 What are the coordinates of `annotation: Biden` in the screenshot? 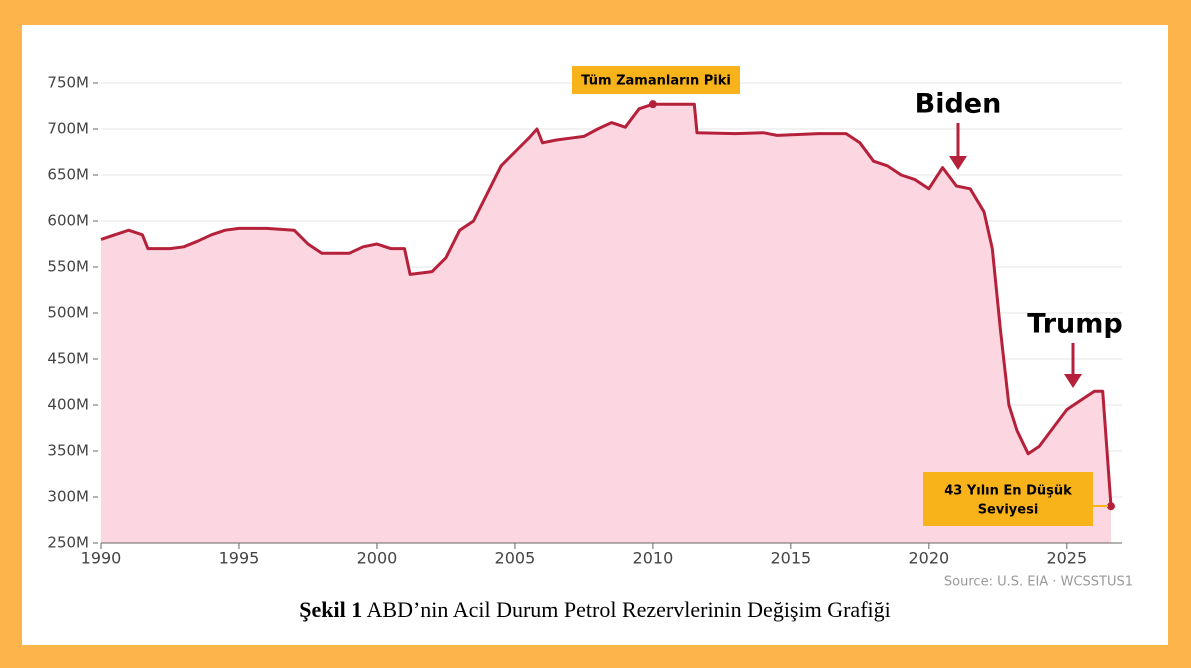 It's located at (958, 104).